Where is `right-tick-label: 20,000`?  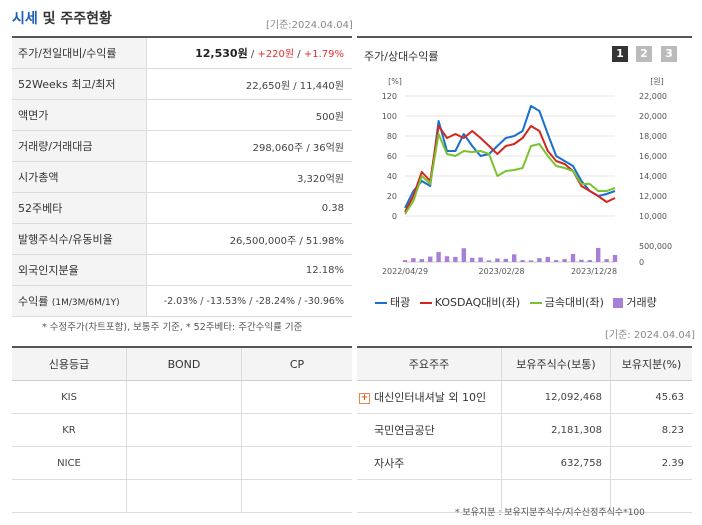 right-tick-label: 20,000 is located at coordinates (653, 116).